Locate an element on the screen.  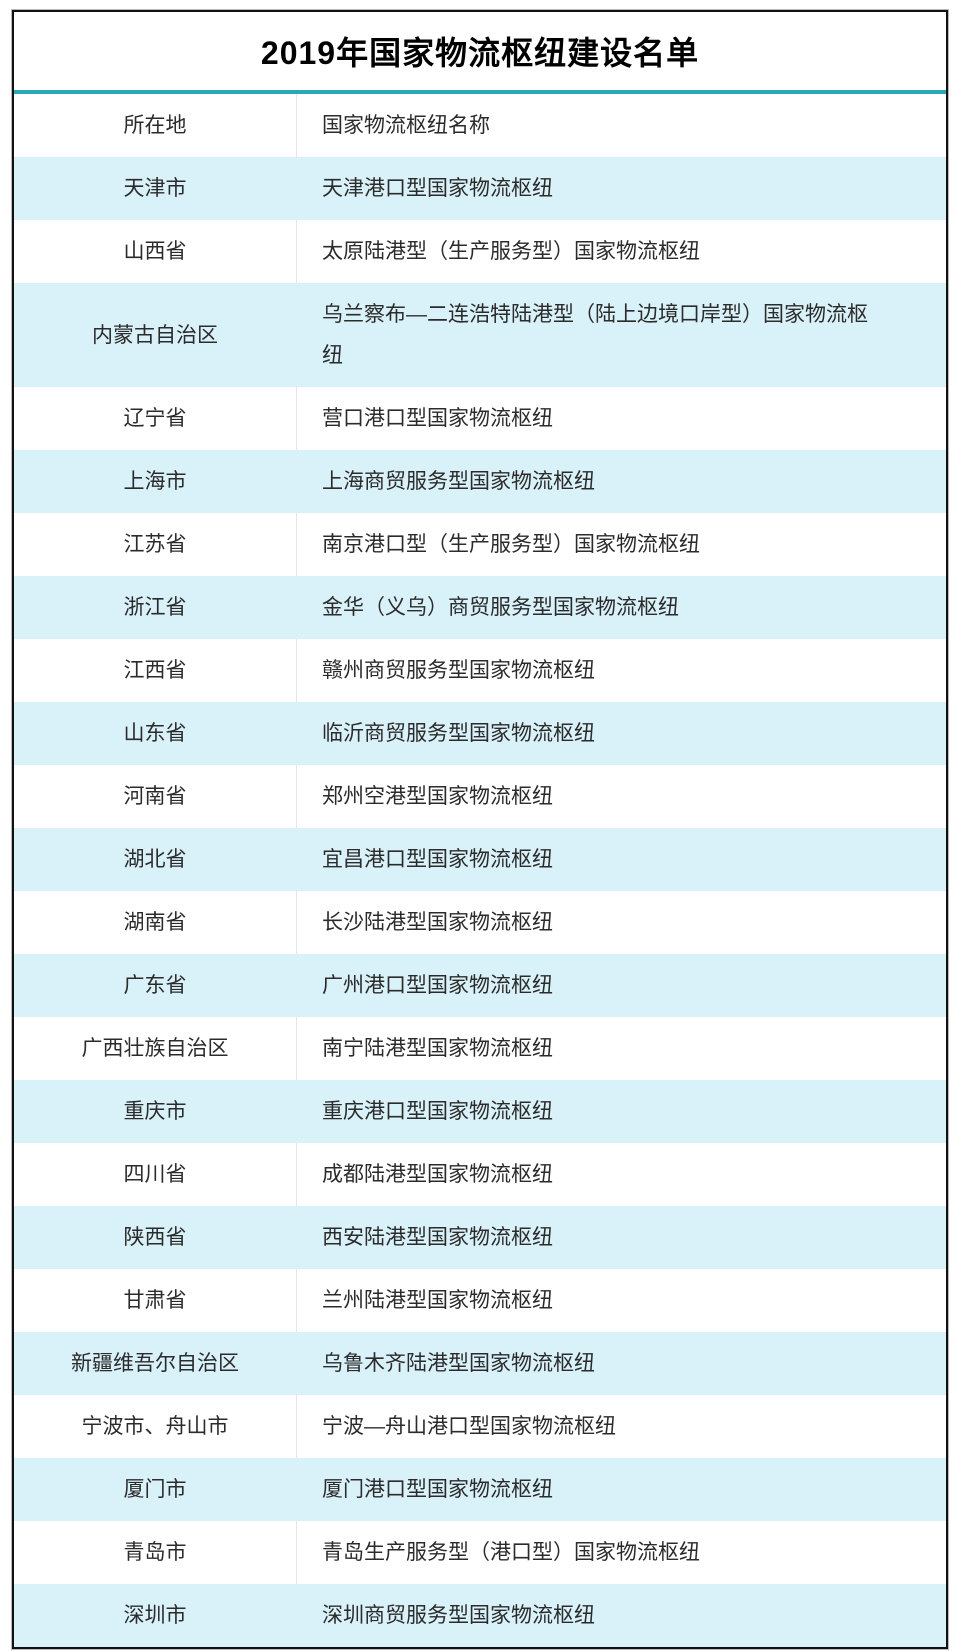
table-row: 天津市 天津港口型国家物流枢纽 is located at coordinates (480, 188).